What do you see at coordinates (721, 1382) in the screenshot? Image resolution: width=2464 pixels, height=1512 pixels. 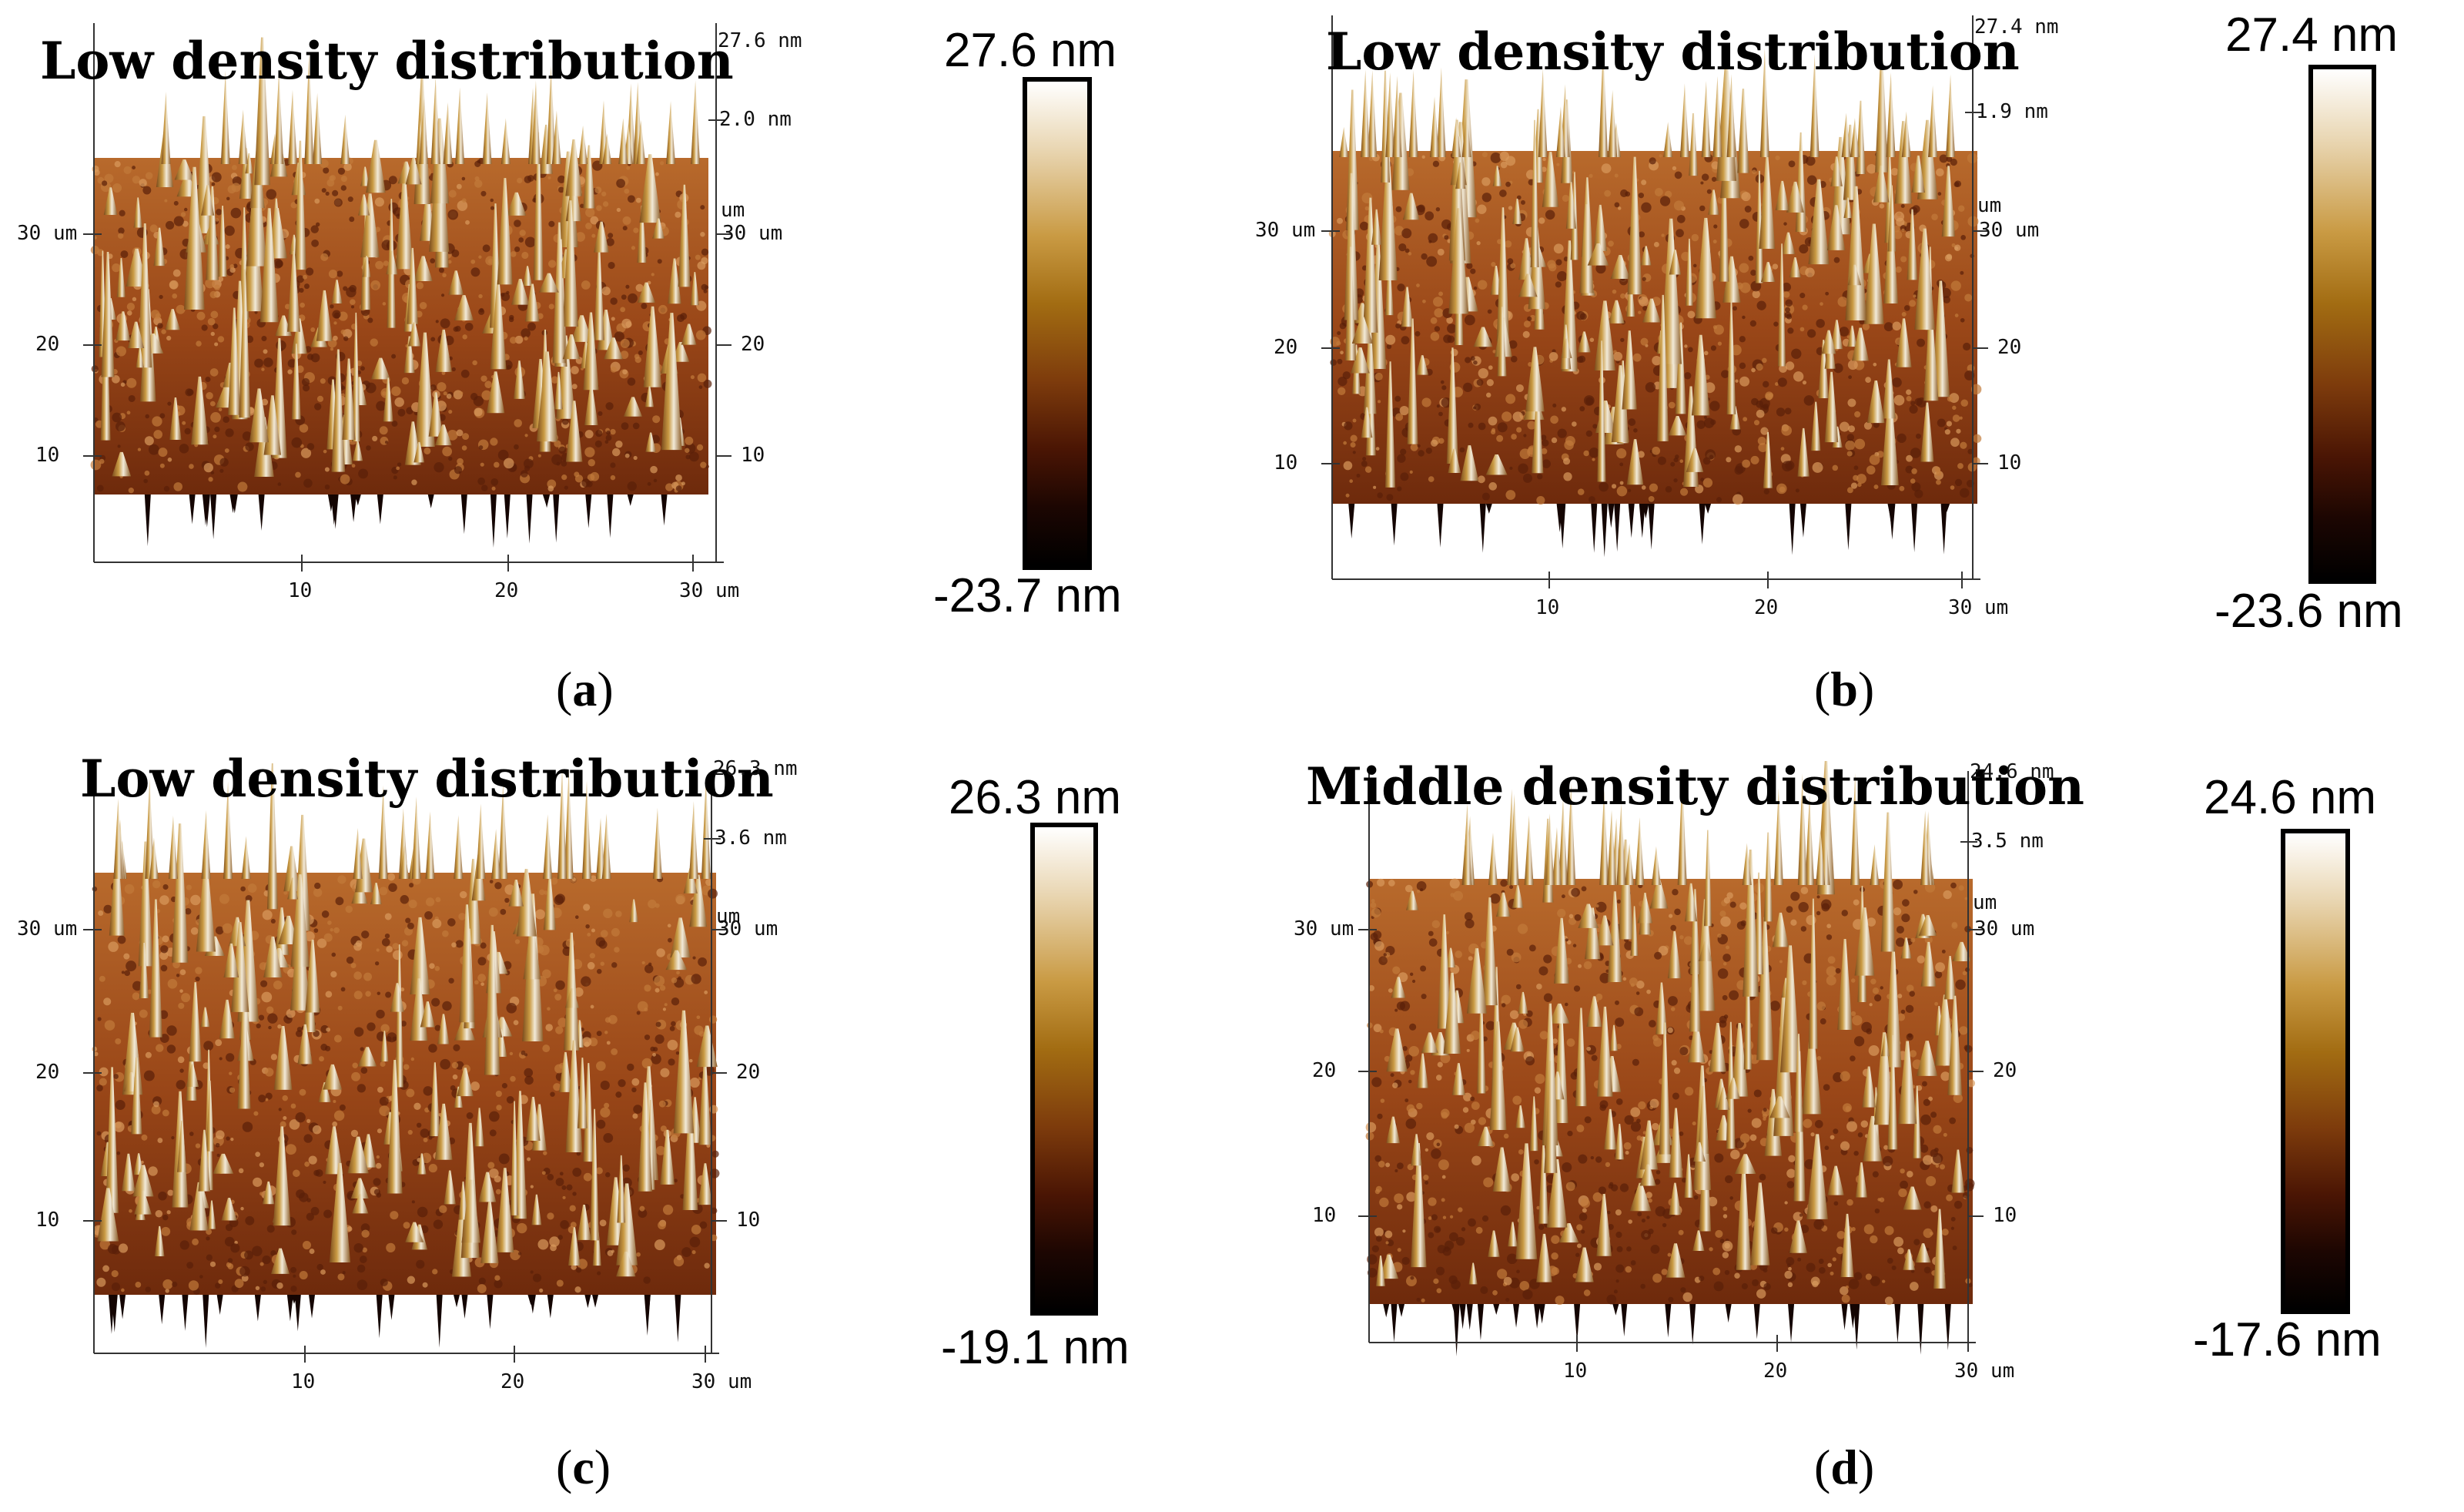 I see `x-tick-30: 30 um` at bounding box center [721, 1382].